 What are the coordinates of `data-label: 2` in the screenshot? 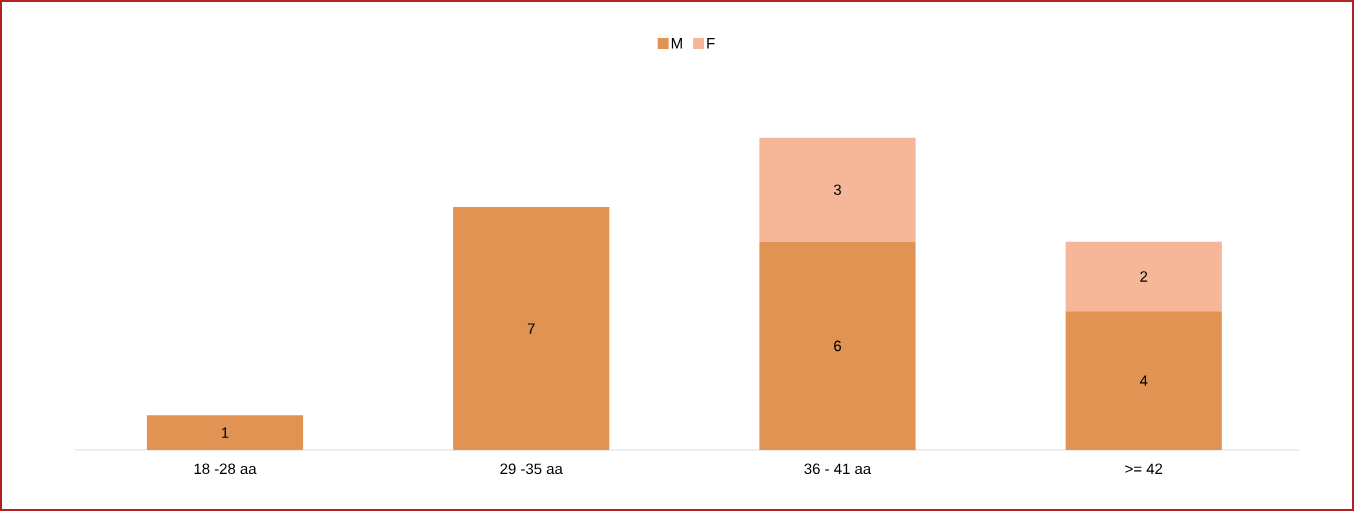 It's located at (1144, 276).